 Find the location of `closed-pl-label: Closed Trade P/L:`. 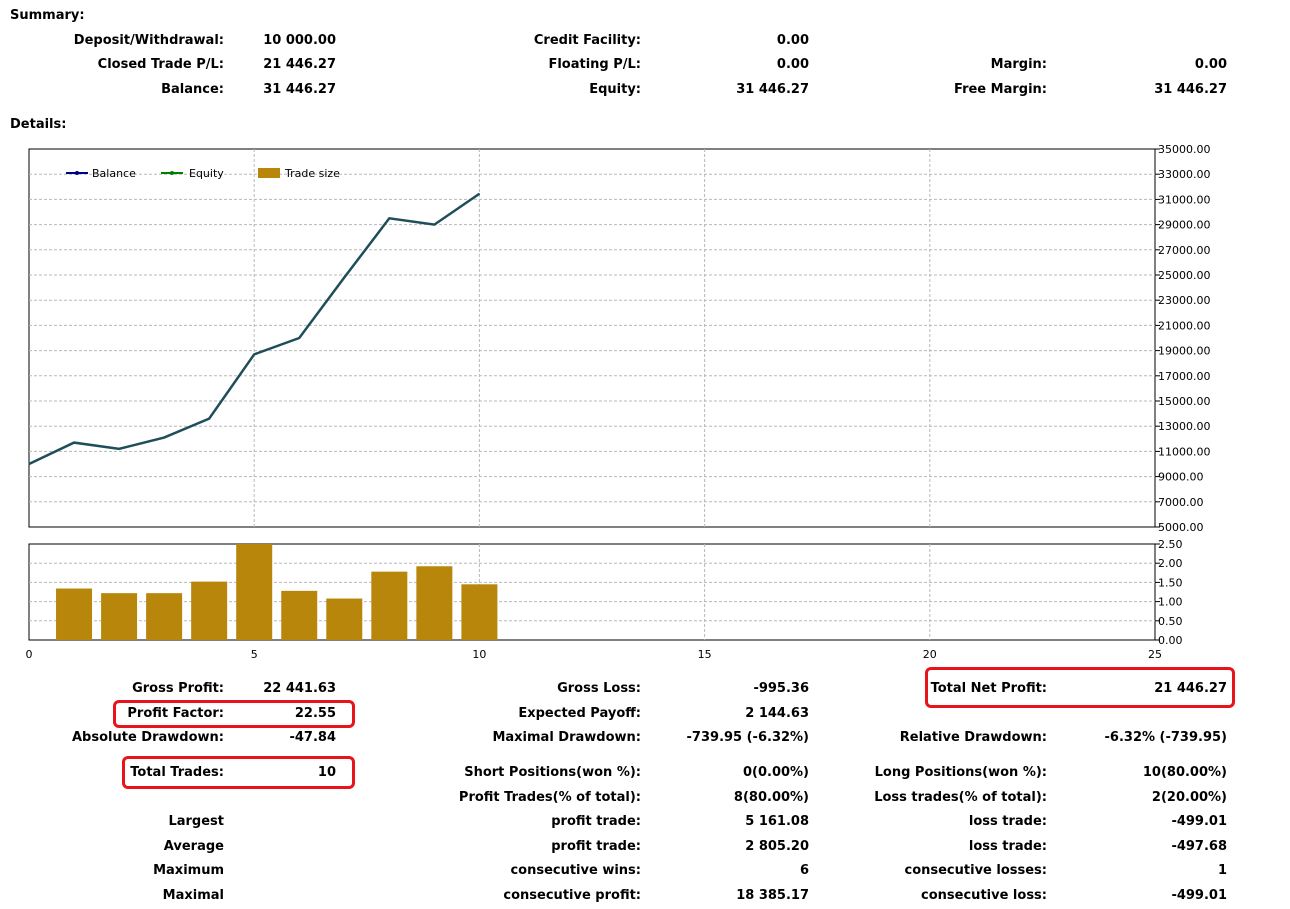

closed-pl-label: Closed Trade P/L: is located at coordinates (160, 64).